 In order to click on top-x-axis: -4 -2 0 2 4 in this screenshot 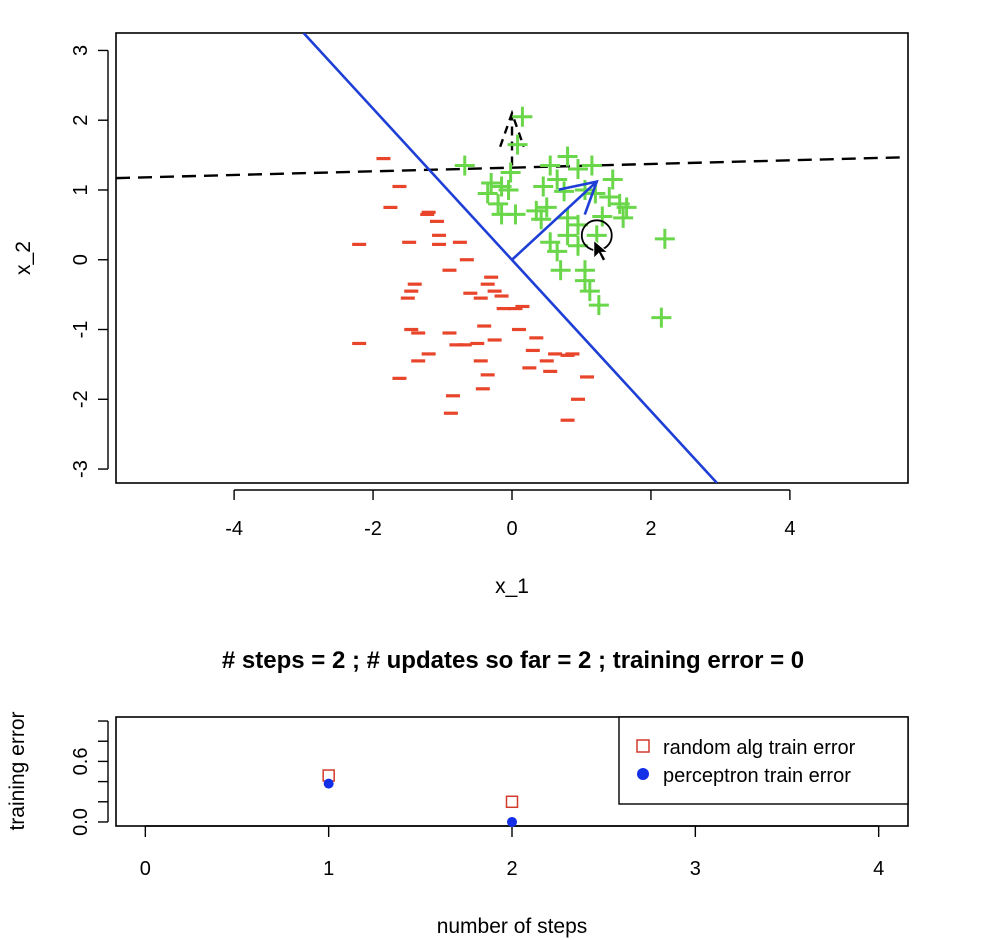, I will do `click(510, 514)`.